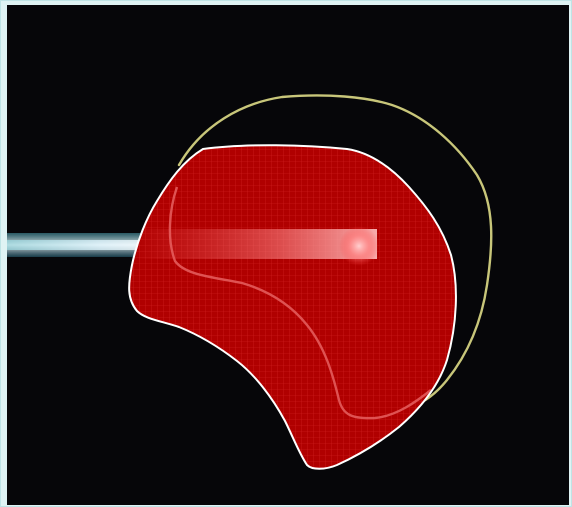 The image size is (572, 507). What do you see at coordinates (92, 245) in the screenshot?
I see `beam-core` at bounding box center [92, 245].